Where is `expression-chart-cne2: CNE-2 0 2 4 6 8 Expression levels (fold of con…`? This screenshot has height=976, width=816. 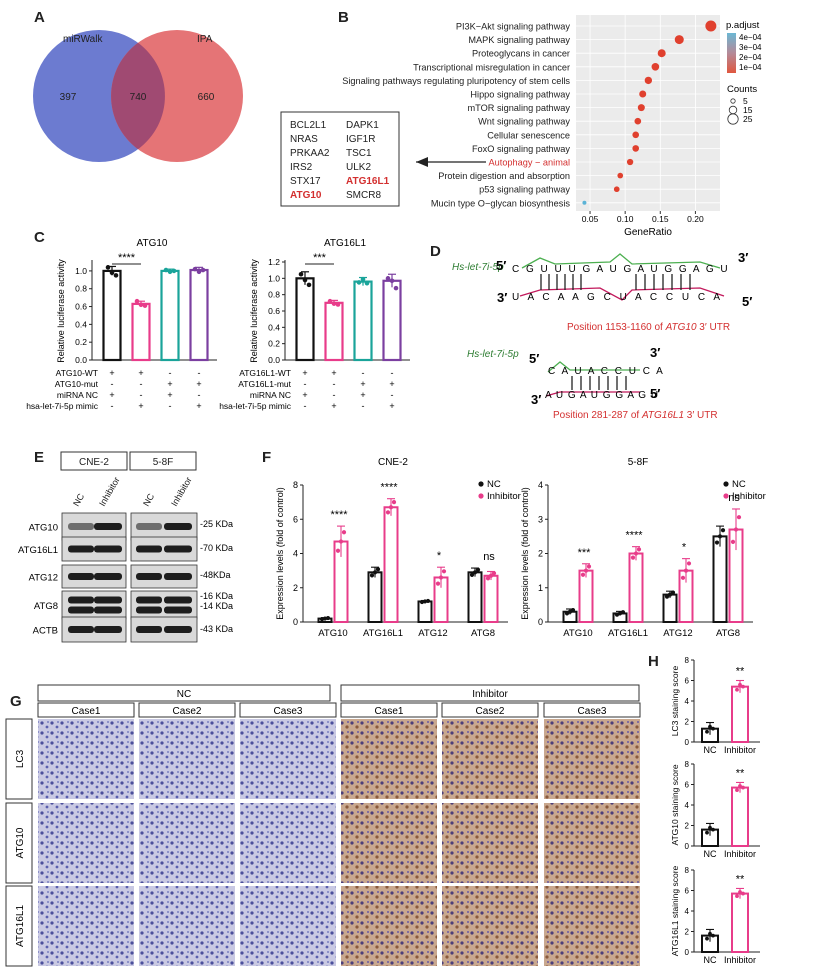 expression-chart-cne2: CNE-2 0 2 4 6 8 Expression levels (fold of con… is located at coordinates (398, 548).